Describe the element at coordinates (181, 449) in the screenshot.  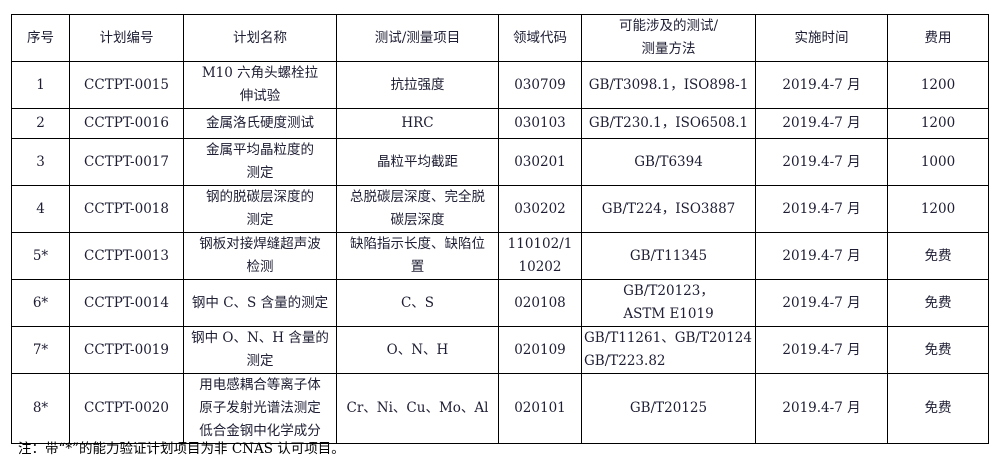
I see `footnote: 注：带“*”的能力验证计划项目为非 CNAS 认可项目。` at that location.